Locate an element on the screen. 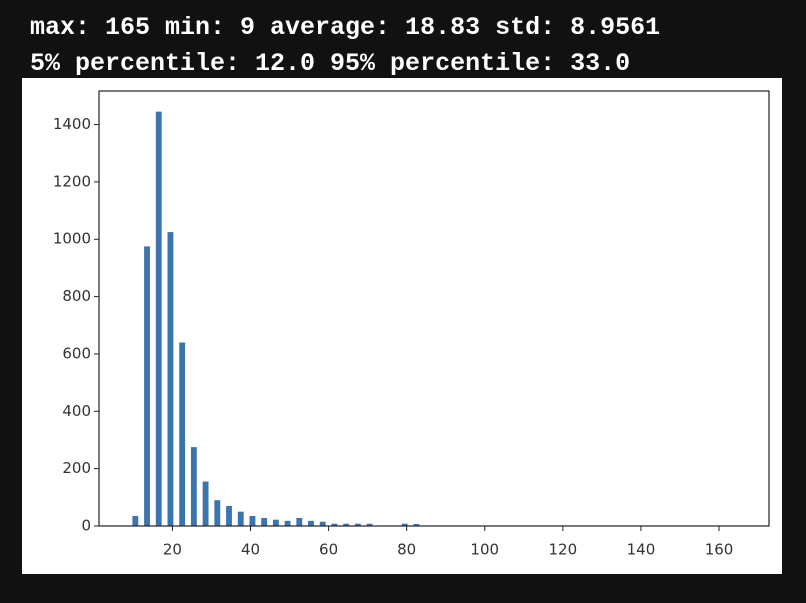 This screenshot has height=603, width=806. x-tick-label: 140 is located at coordinates (641, 550).